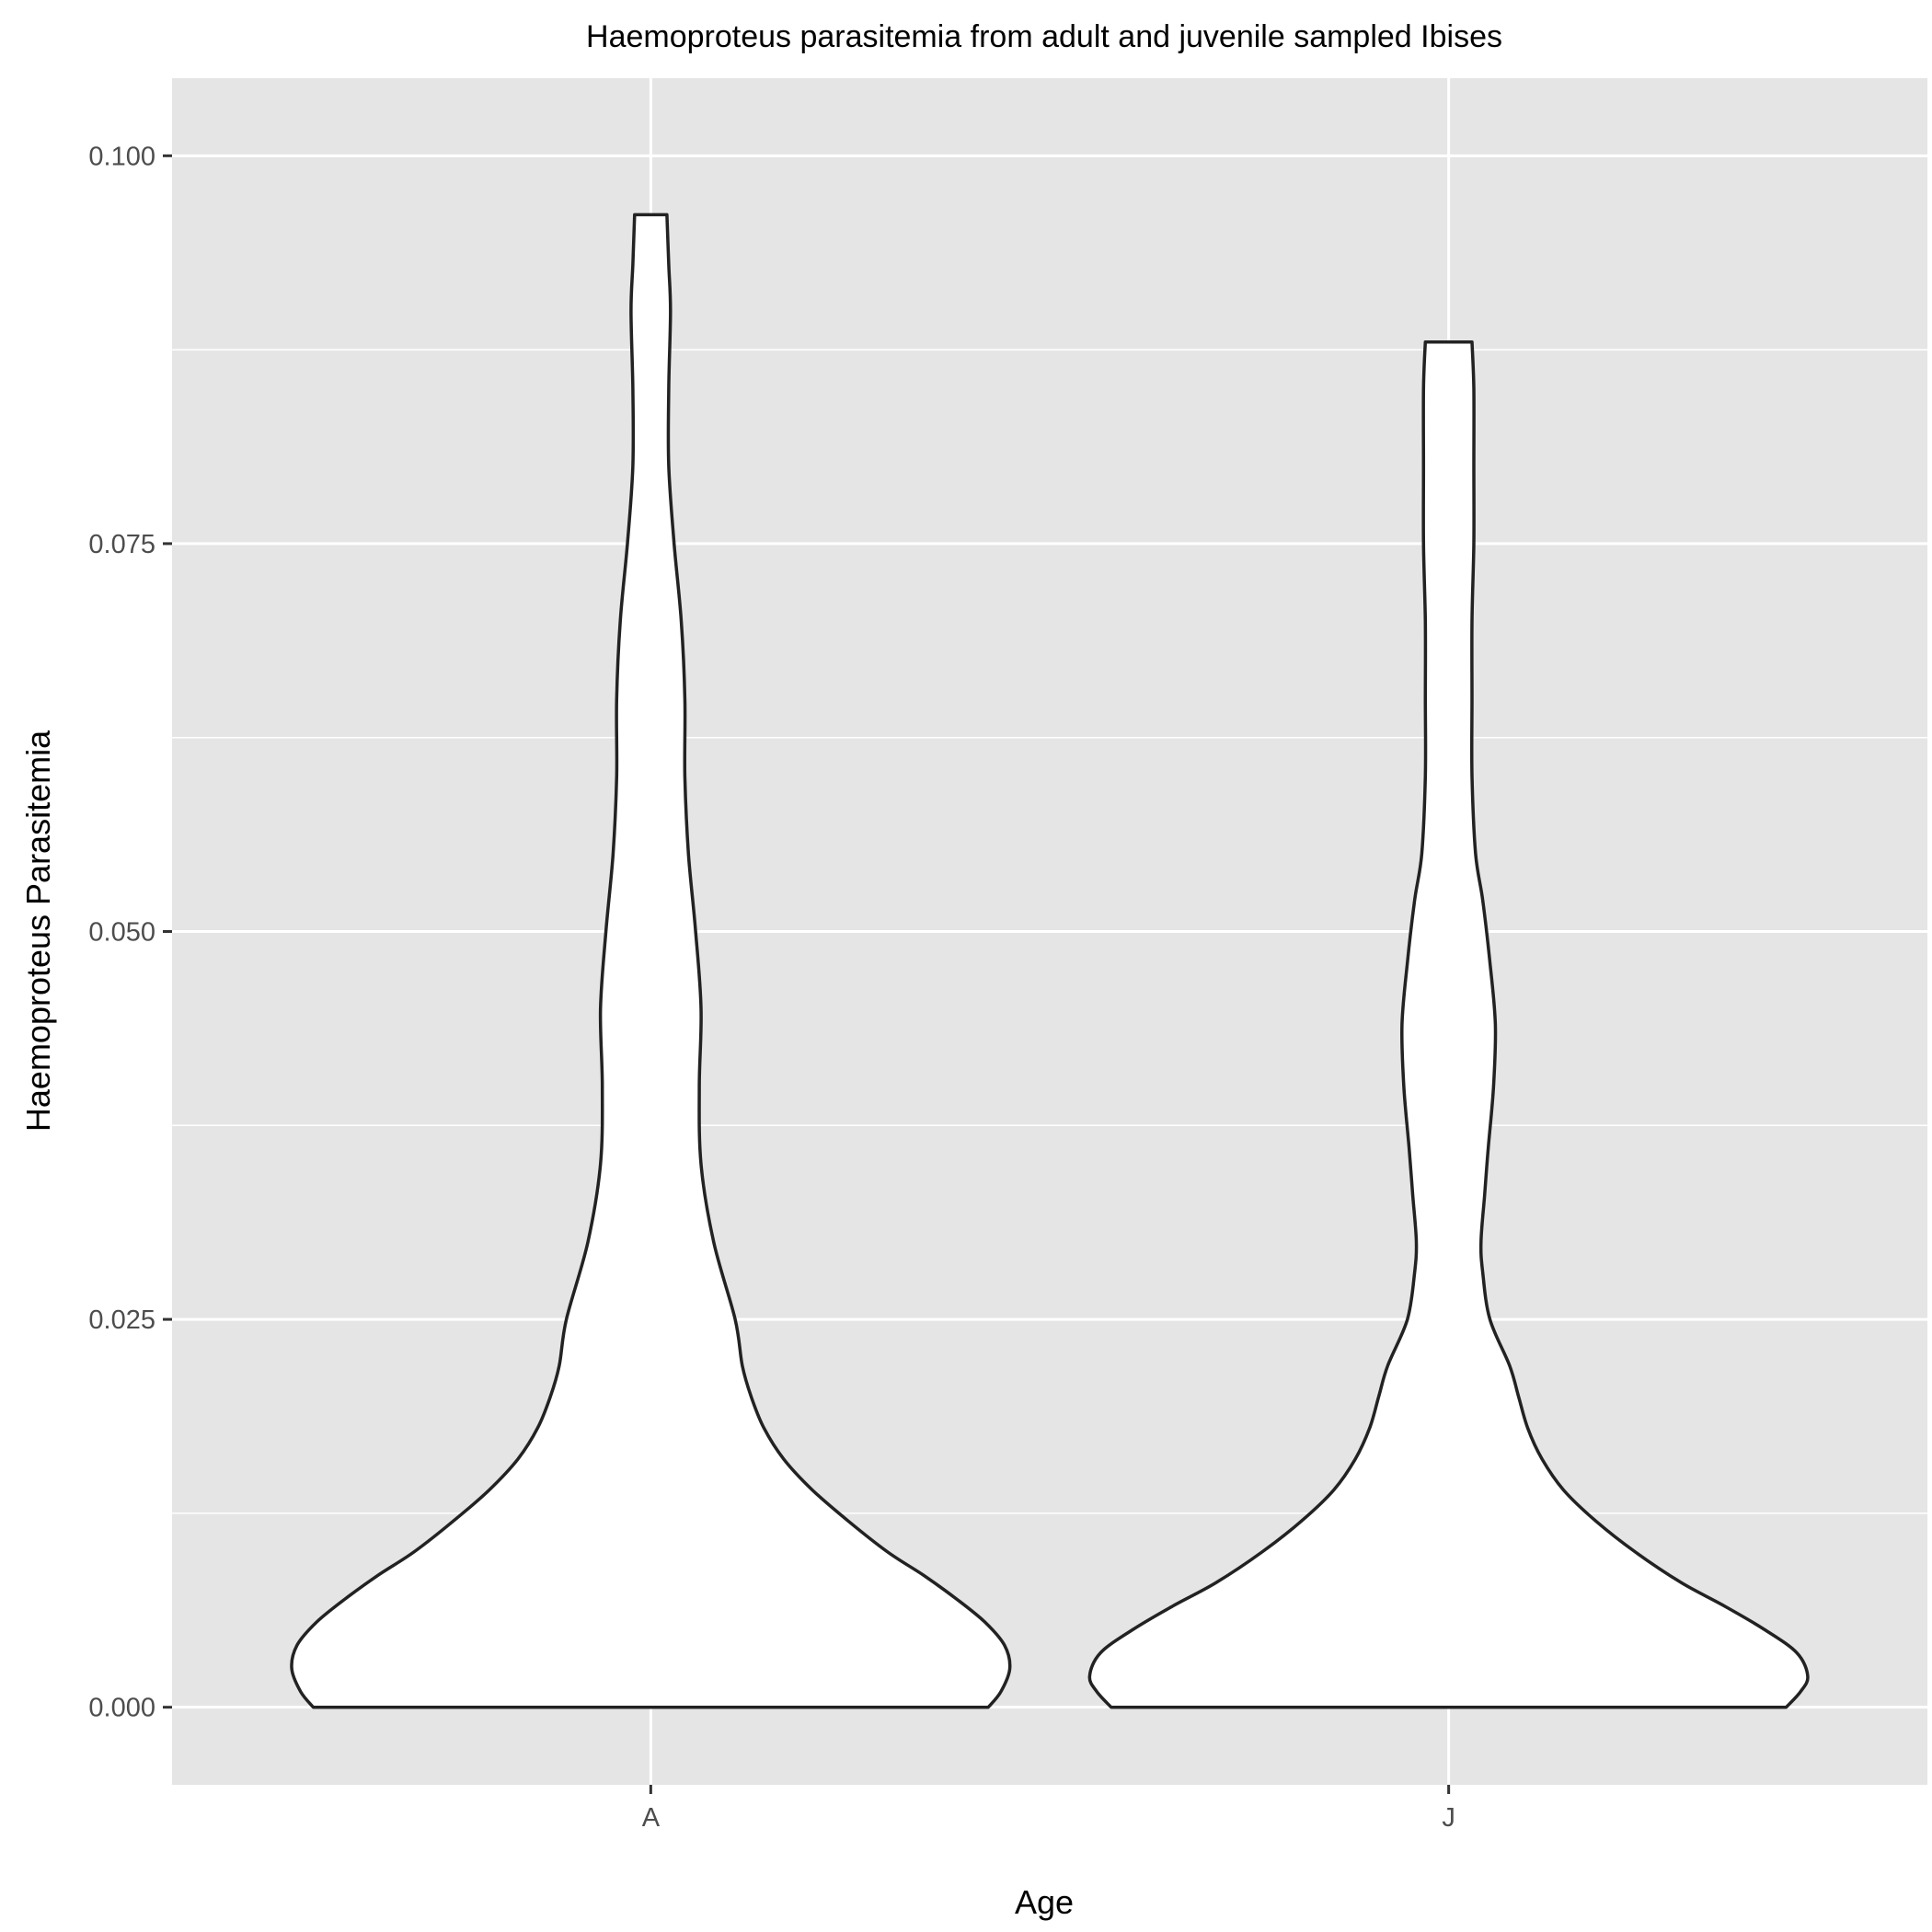  Describe the element at coordinates (1448, 1818) in the screenshot. I see `x-tick-label-J: J` at that location.